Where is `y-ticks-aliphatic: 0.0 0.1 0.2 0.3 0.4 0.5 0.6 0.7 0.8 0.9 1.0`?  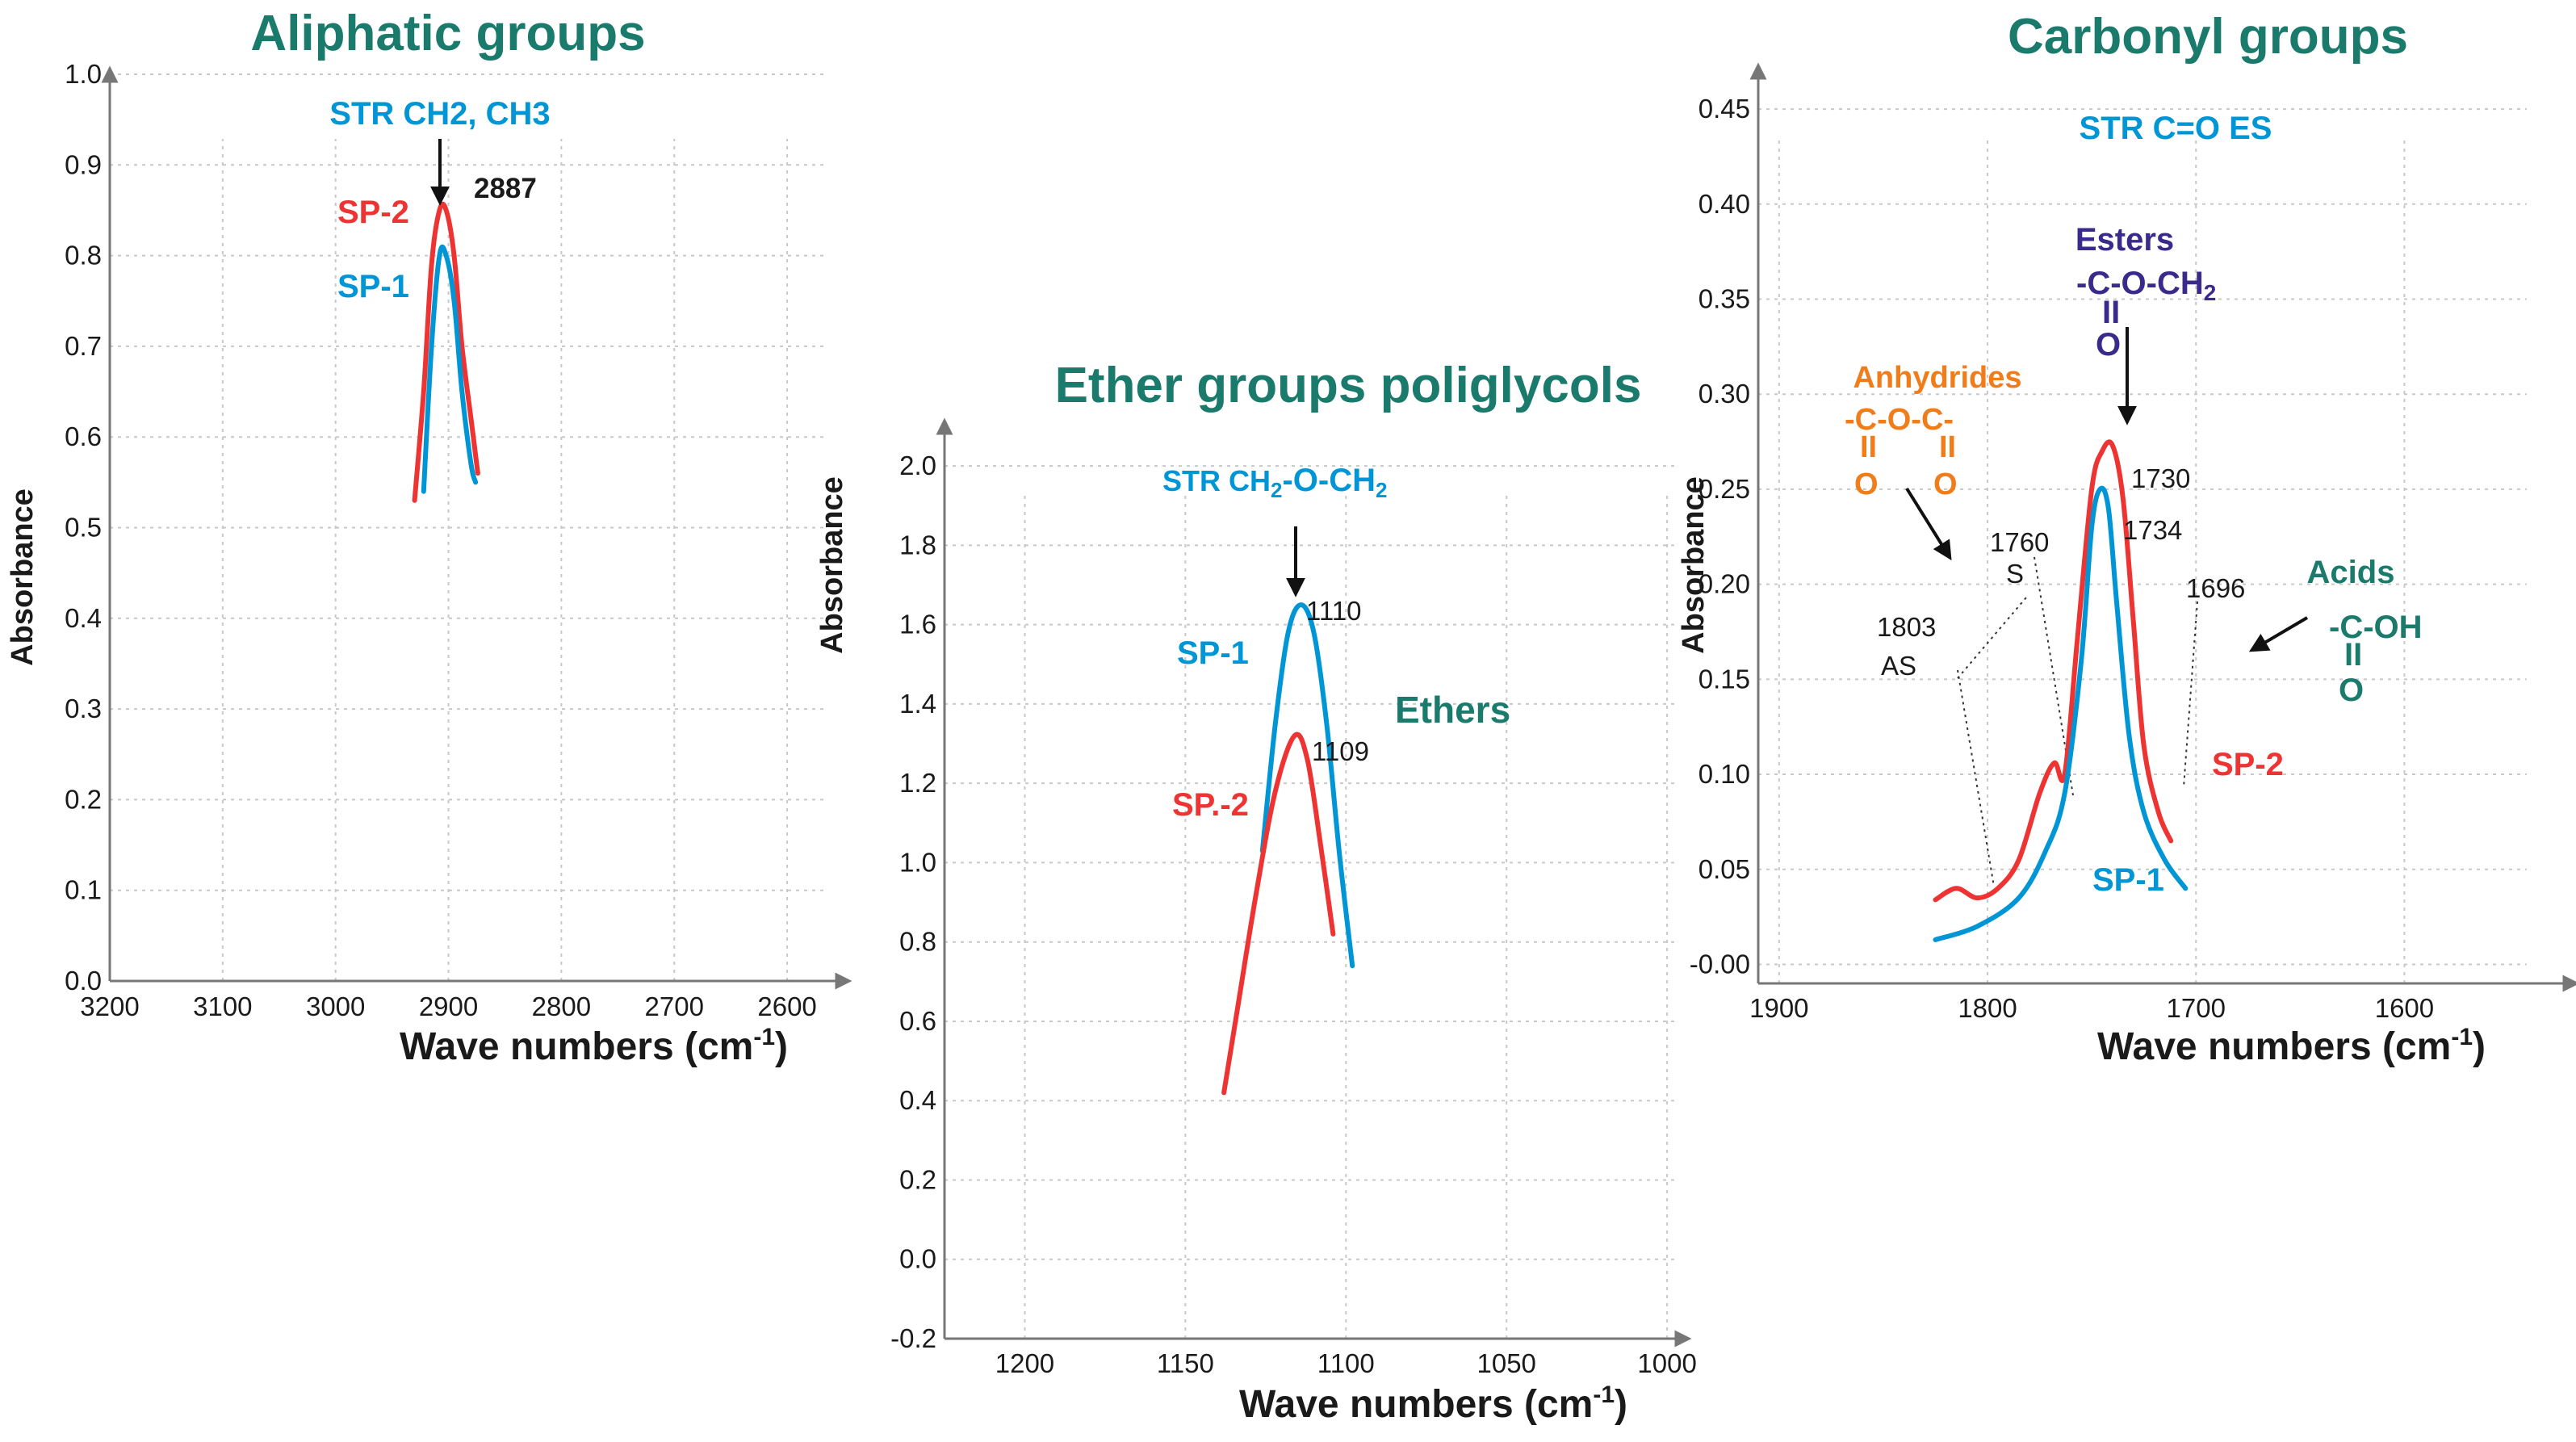
y-ticks-aliphatic: 0.0 0.1 0.2 0.3 0.4 0.5 0.6 0.7 0.8 0.9 1.0 is located at coordinates (83, 527).